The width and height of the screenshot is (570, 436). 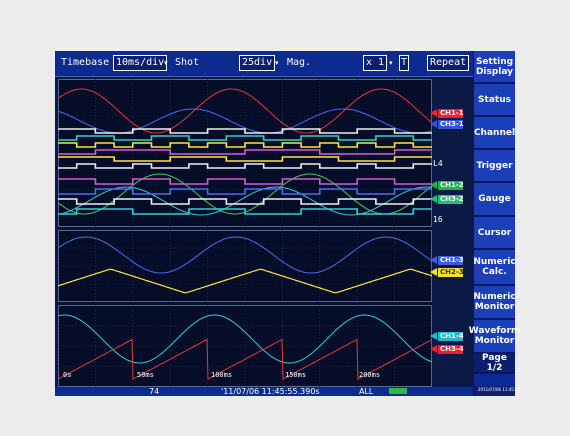 What do you see at coordinates (375, 63) in the screenshot?
I see `mag-select: x 1` at bounding box center [375, 63].